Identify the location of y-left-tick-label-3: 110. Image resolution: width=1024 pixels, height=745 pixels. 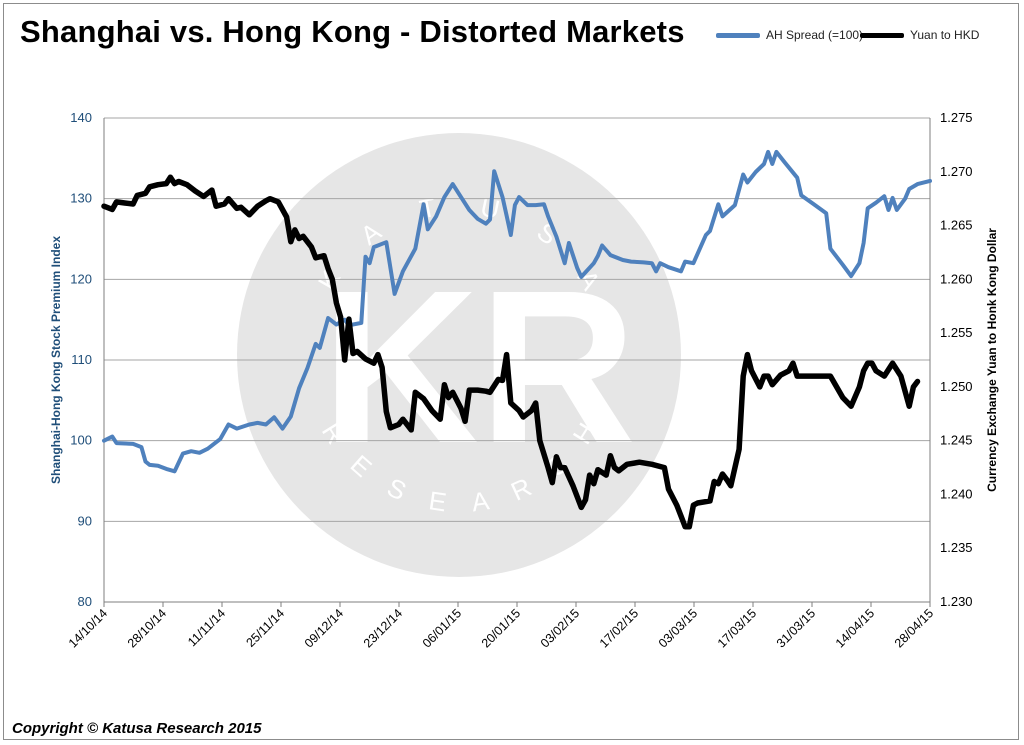
(81, 359).